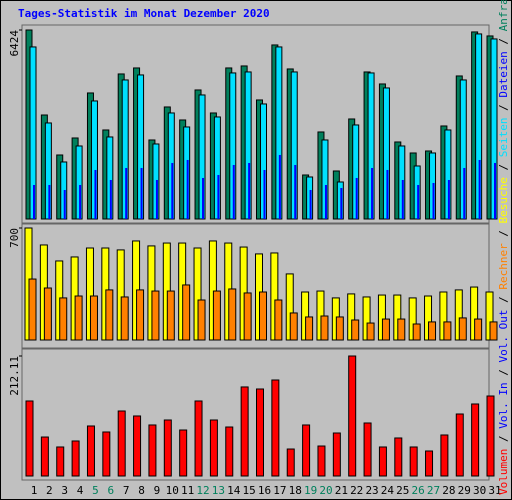 Image resolution: width=512 pixels, height=500 pixels. I want to click on x-tick-label: 5, so click(95, 490).